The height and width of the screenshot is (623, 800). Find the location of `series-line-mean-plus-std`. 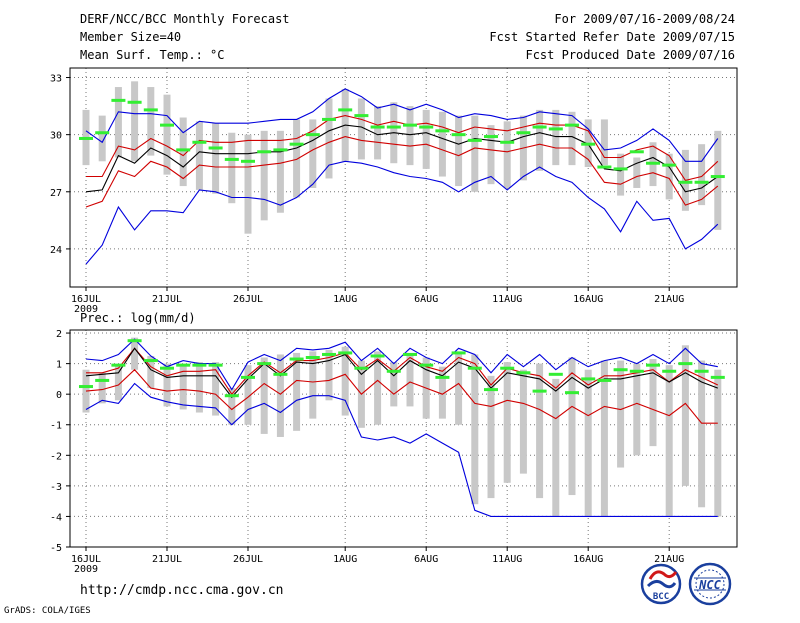

series-line-mean-plus-std is located at coordinates (402, 371).